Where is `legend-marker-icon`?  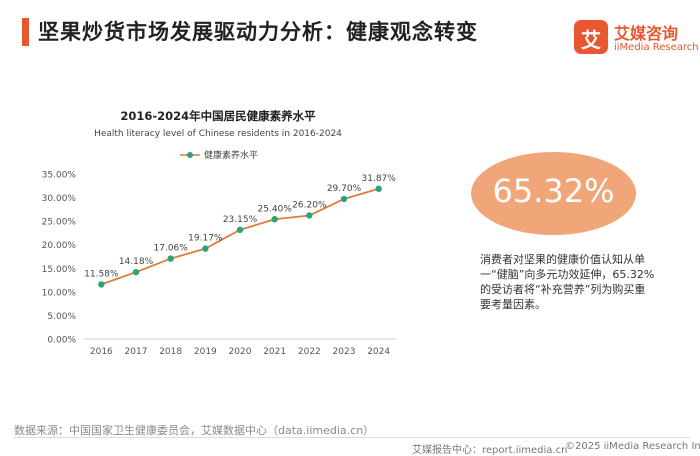
legend-marker-icon is located at coordinates (190, 155).